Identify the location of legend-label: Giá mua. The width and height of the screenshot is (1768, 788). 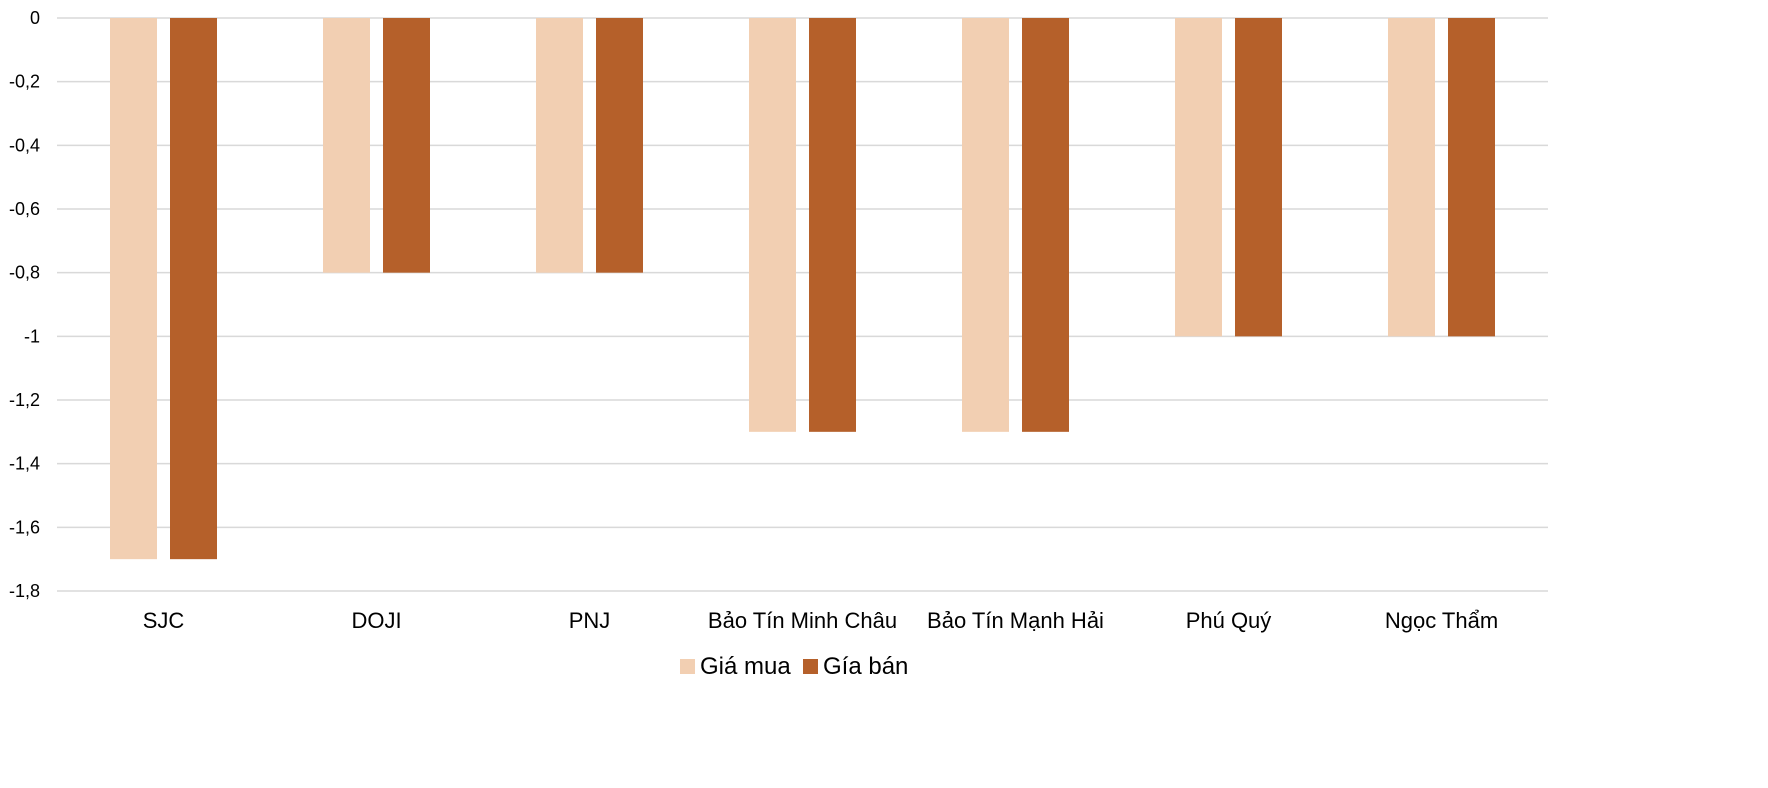
(745, 666).